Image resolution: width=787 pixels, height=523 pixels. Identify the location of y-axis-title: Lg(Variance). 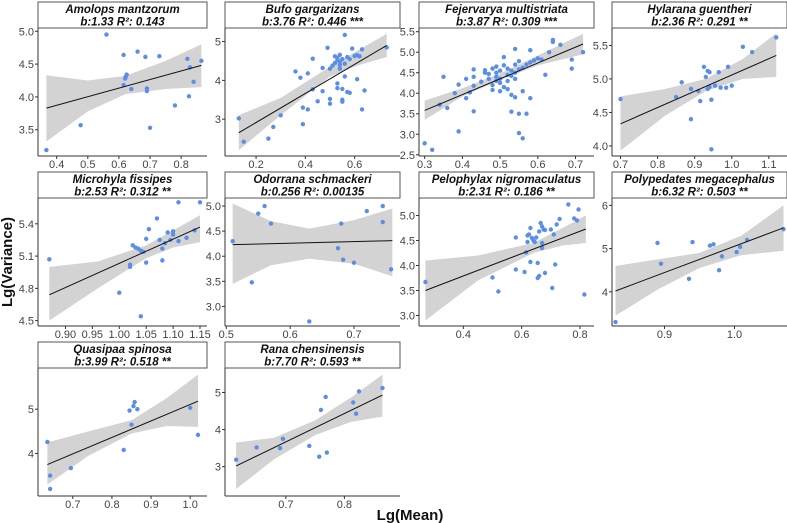
(8, 262).